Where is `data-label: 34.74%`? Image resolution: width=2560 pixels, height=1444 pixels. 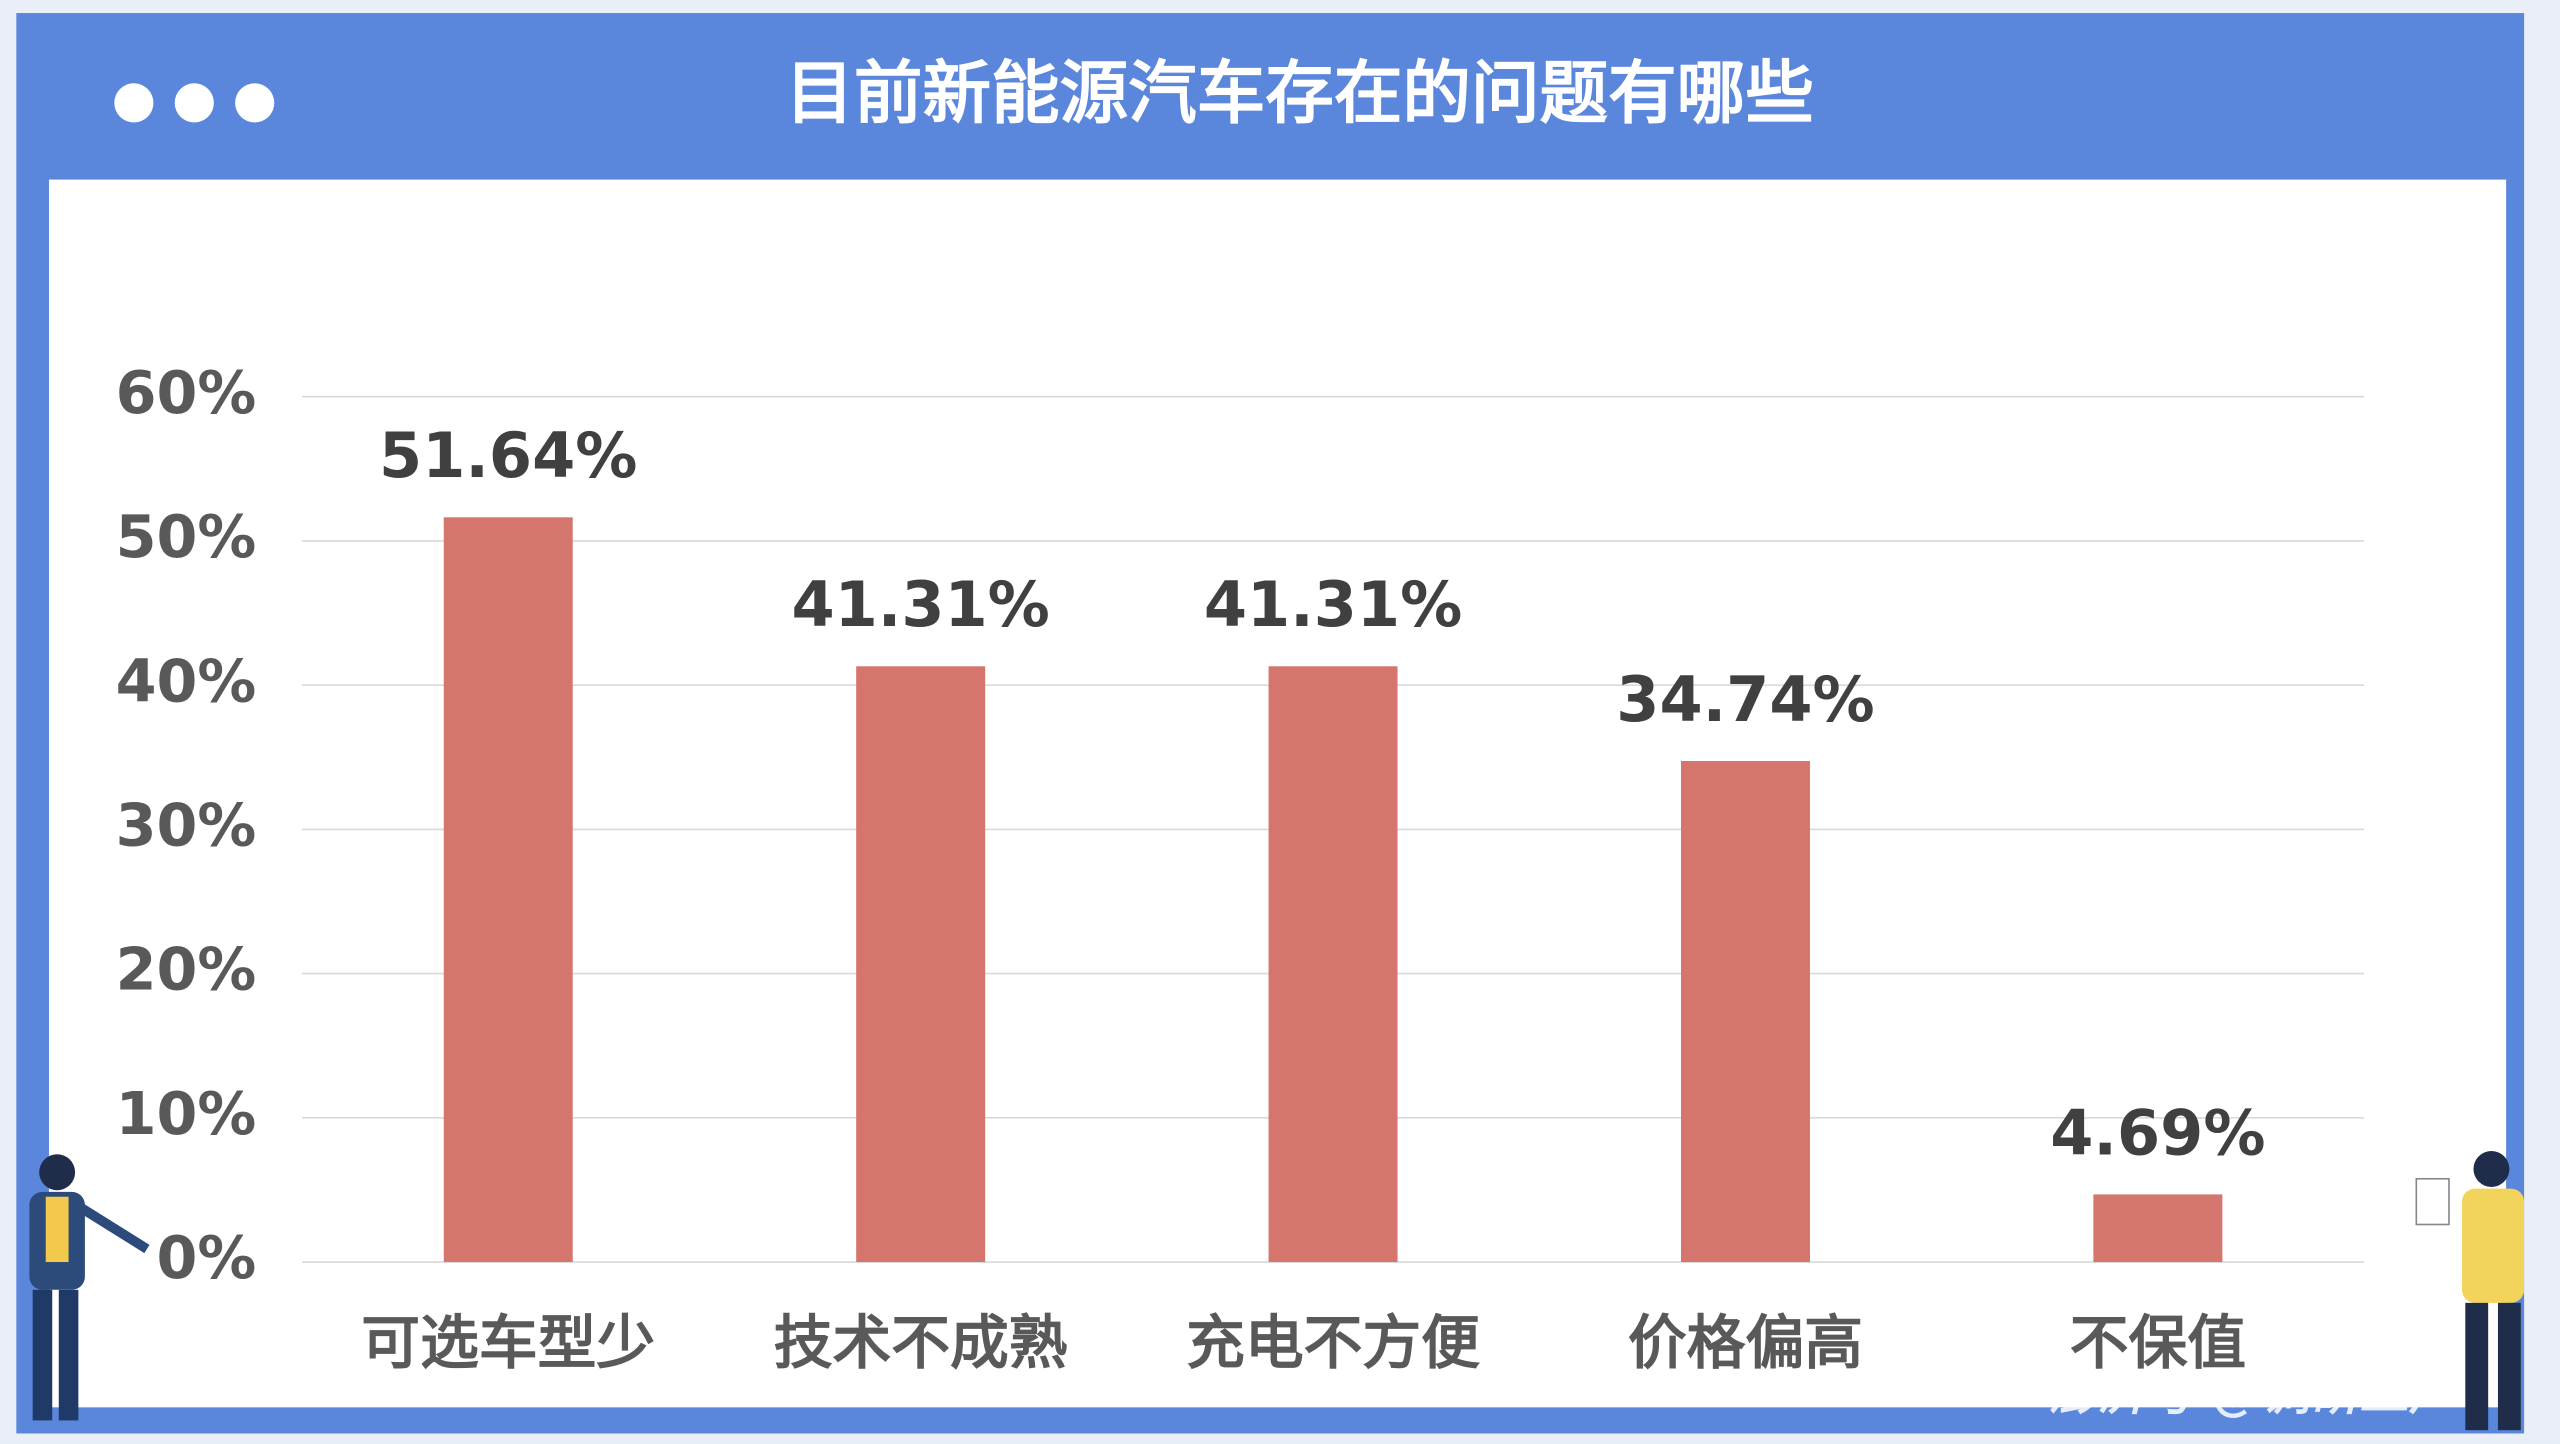 data-label: 34.74% is located at coordinates (1745, 699).